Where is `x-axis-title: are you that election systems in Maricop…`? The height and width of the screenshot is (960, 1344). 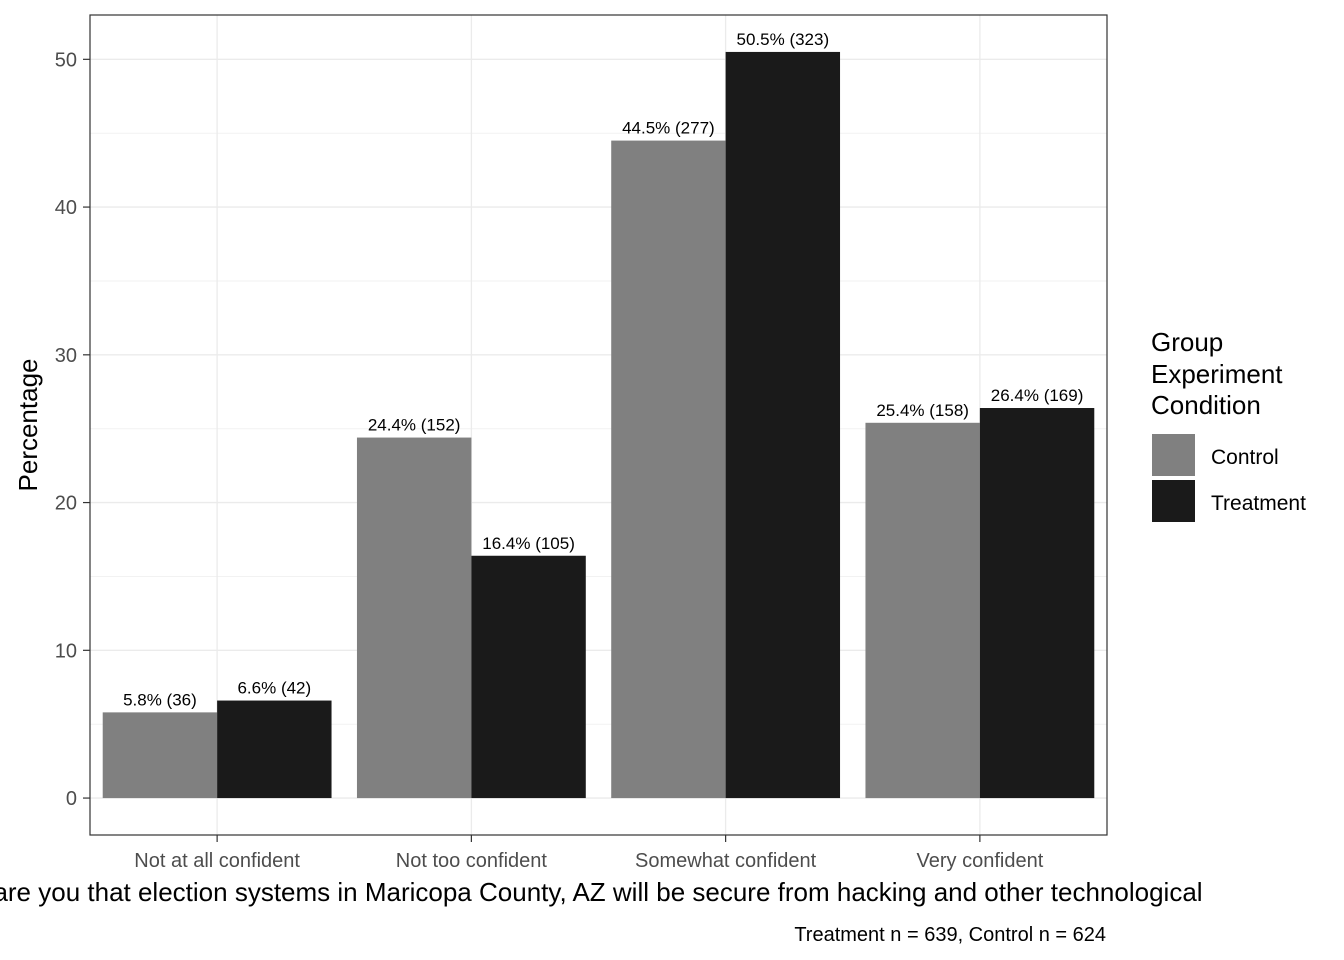 x-axis-title: are you that election systems in Maricop… is located at coordinates (601, 892).